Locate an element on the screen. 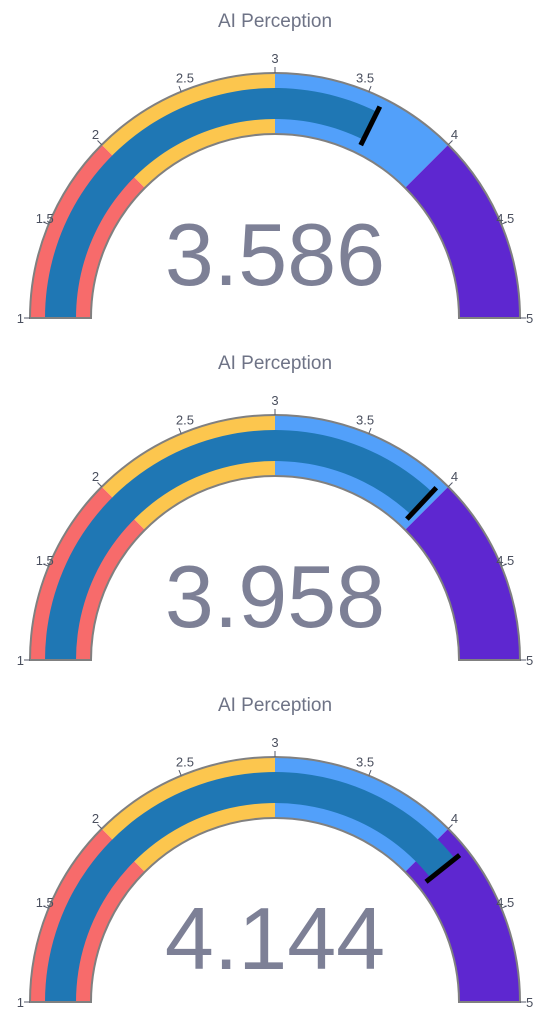 Image resolution: width=550 pixels, height=1023 pixels. gauge-value-number: 3.586 is located at coordinates (275, 254).